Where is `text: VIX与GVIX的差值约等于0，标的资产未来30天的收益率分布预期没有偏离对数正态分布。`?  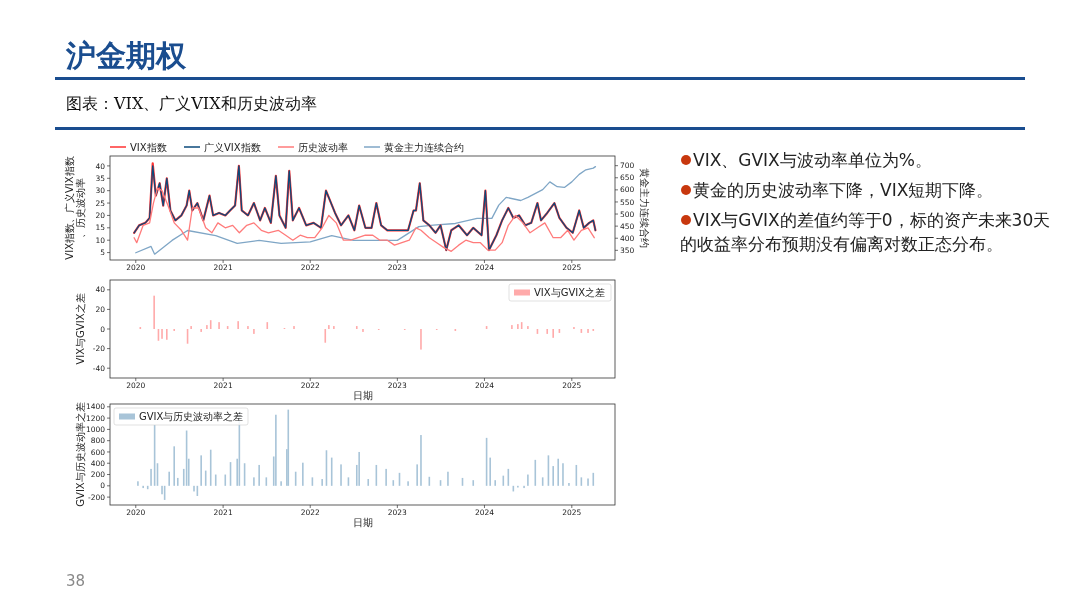
text: VIX与GVIX的差值约等于0，标的资产未来30天的收益率分布预期没有偏离对数正态分布。 is located at coordinates (865, 232).